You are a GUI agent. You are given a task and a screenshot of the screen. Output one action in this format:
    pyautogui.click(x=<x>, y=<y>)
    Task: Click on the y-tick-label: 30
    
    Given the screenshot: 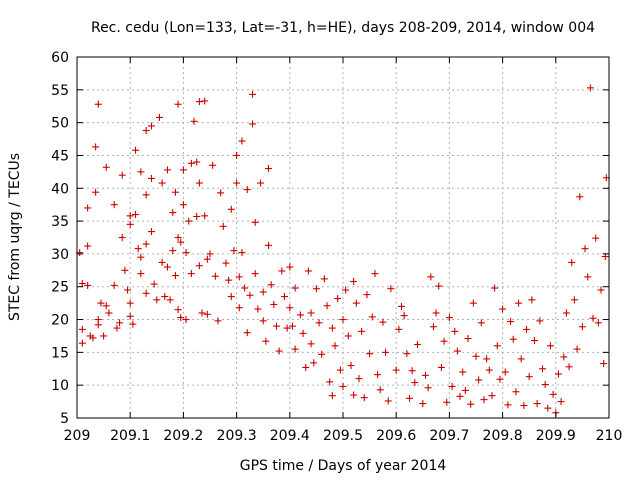 What is the action you would take?
    pyautogui.click(x=60, y=255)
    